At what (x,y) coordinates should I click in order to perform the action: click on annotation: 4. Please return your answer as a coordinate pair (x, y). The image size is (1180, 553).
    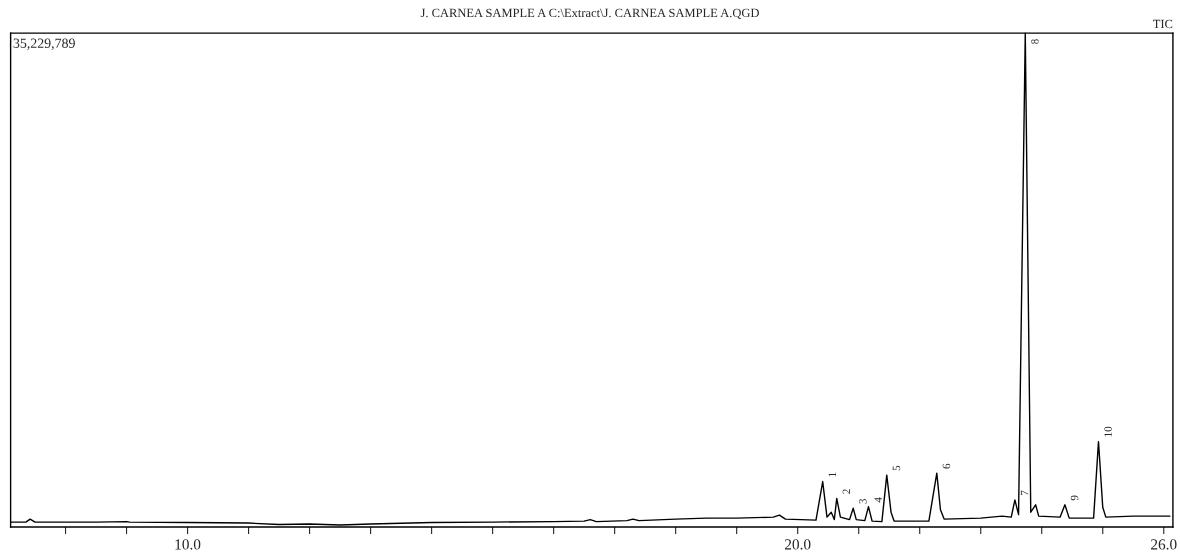
    Looking at the image, I should click on (878, 500).